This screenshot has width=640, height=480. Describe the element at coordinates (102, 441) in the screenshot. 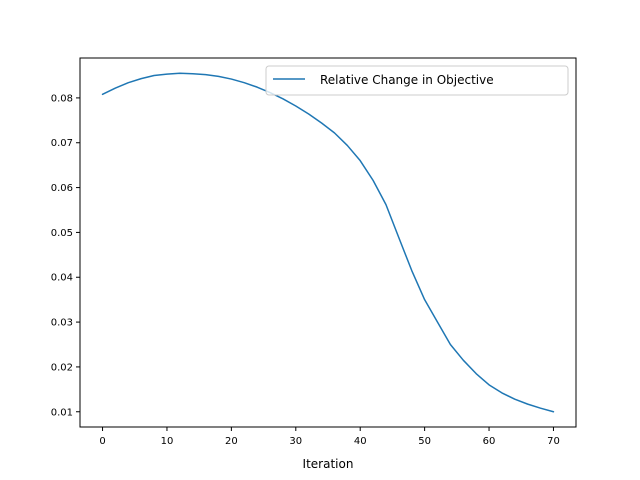

I see `x-tick-label: 0` at that location.